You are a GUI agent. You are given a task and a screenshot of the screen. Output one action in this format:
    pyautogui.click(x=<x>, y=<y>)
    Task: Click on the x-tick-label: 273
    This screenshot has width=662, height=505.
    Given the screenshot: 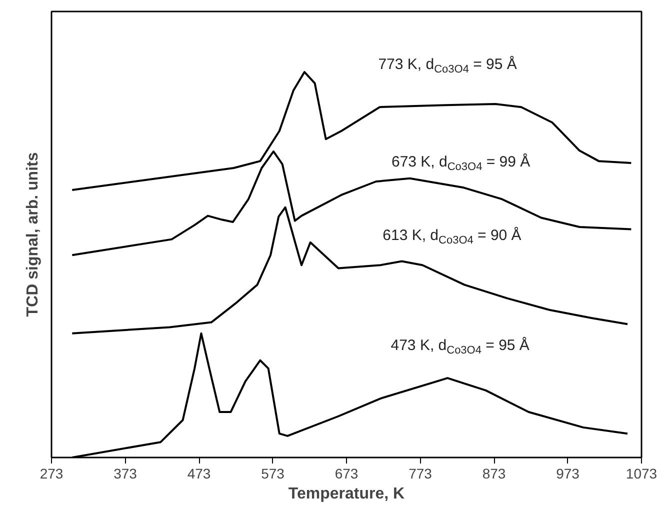 What is the action you would take?
    pyautogui.click(x=52, y=474)
    